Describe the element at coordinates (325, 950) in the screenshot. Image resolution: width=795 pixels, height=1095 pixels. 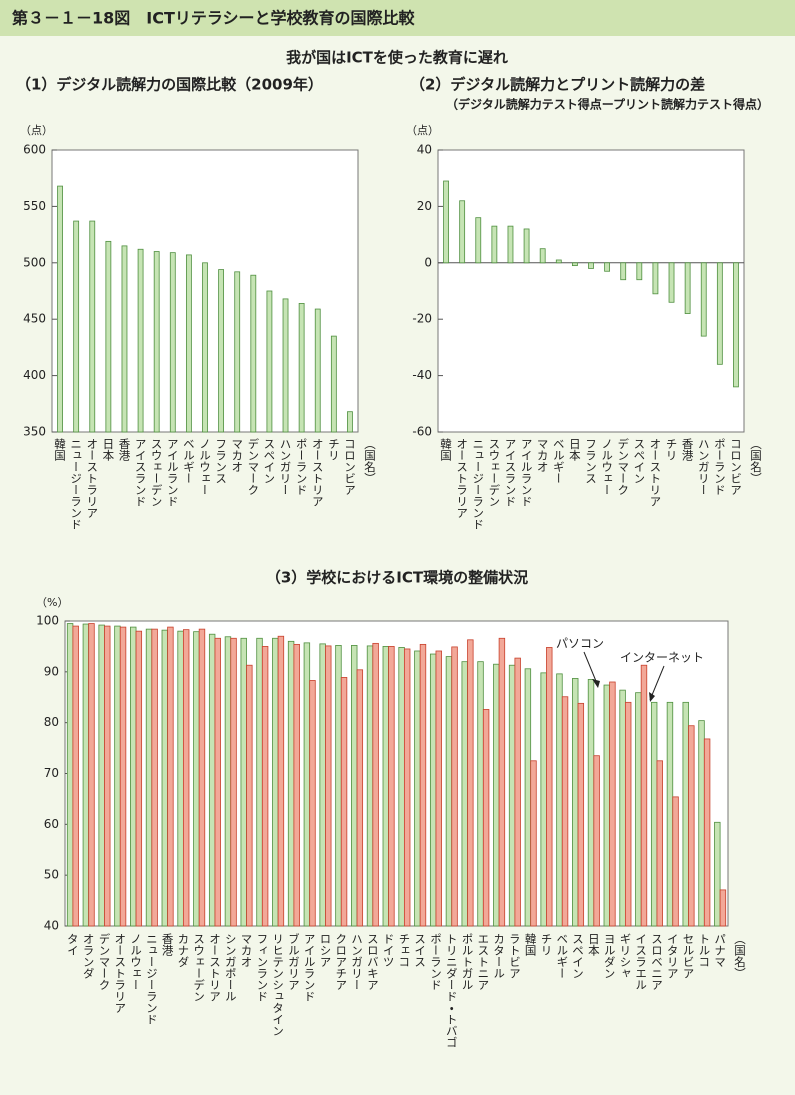
I see `x-tick-label: ロシア` at that location.